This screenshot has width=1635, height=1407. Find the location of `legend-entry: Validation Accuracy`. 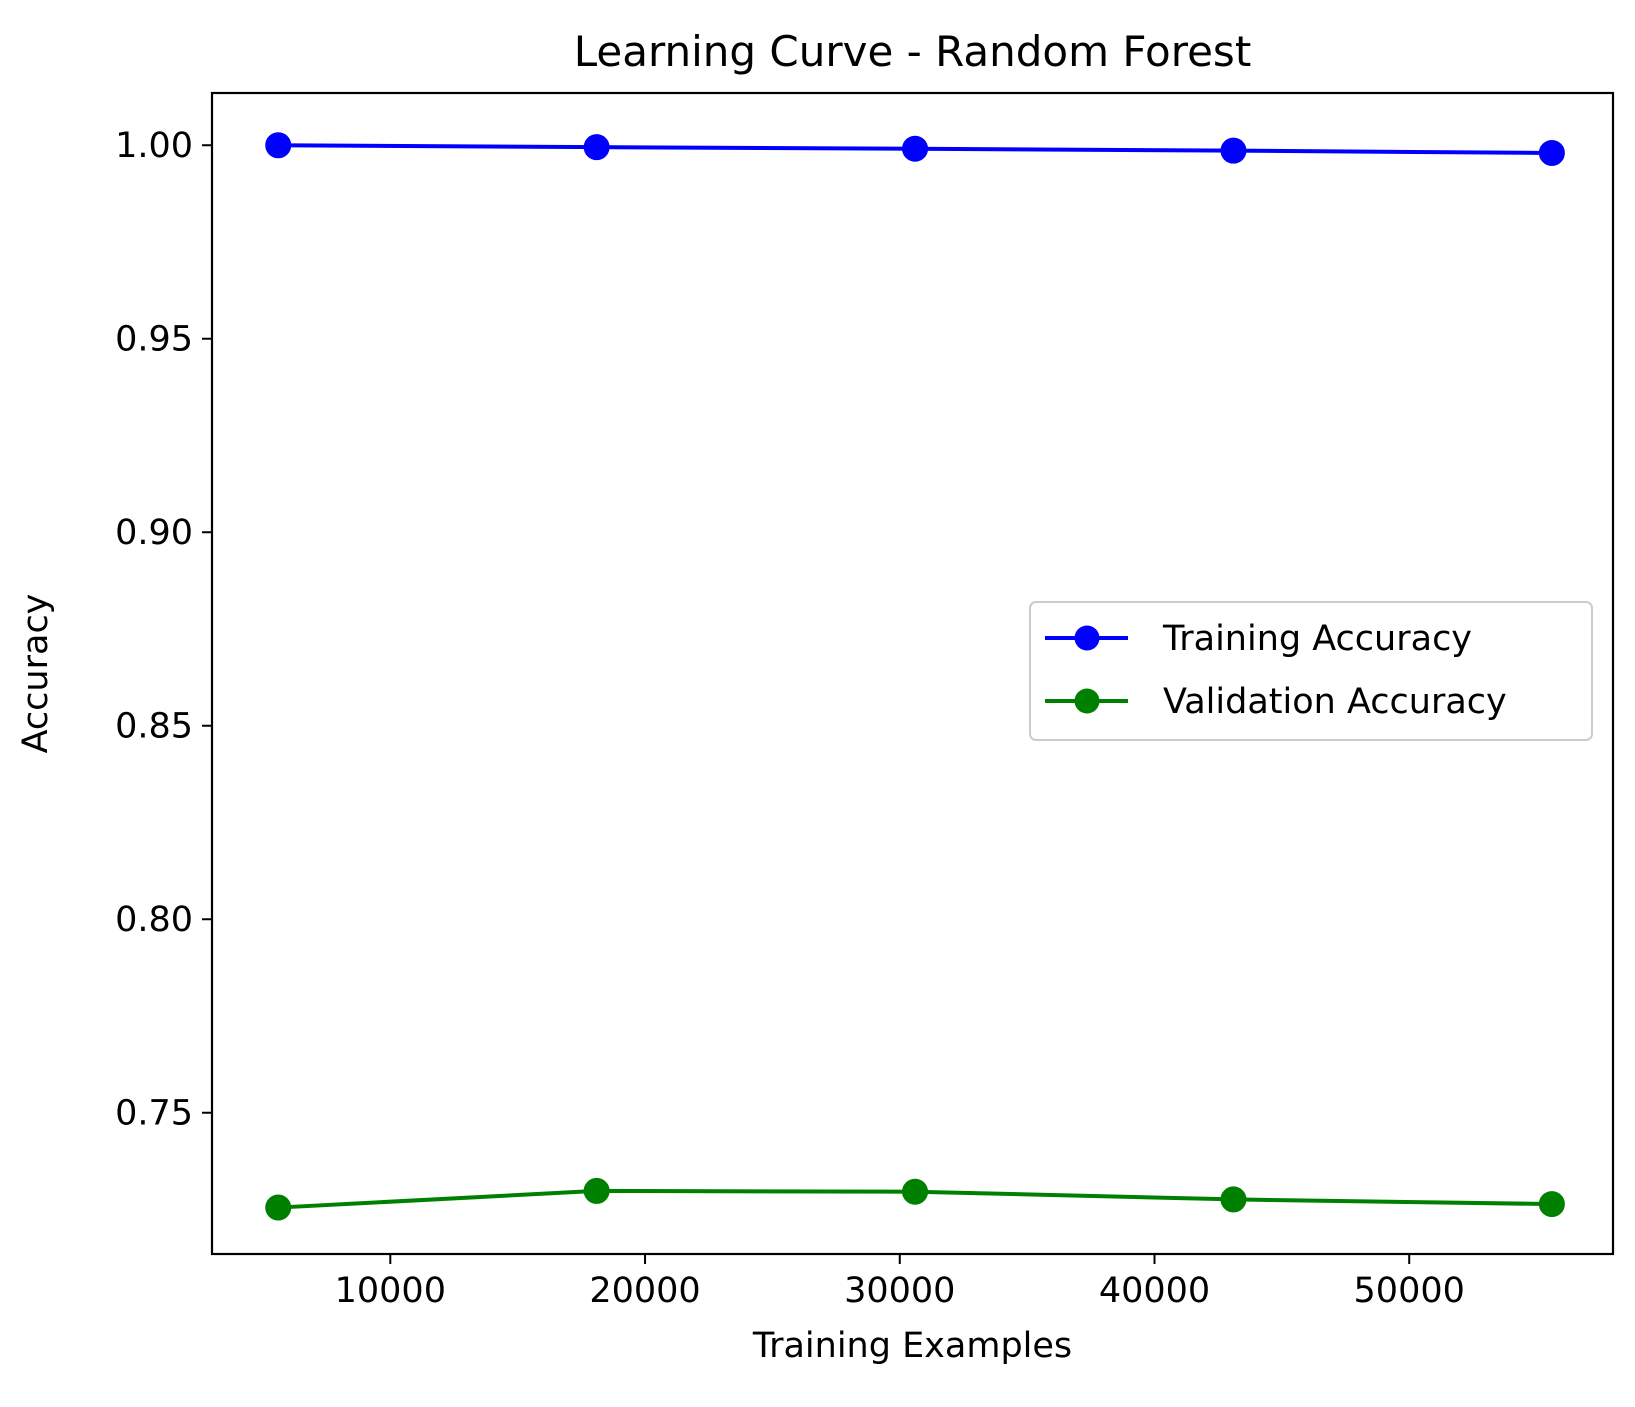

legend-entry: Validation Accuracy is located at coordinates (1276, 702).